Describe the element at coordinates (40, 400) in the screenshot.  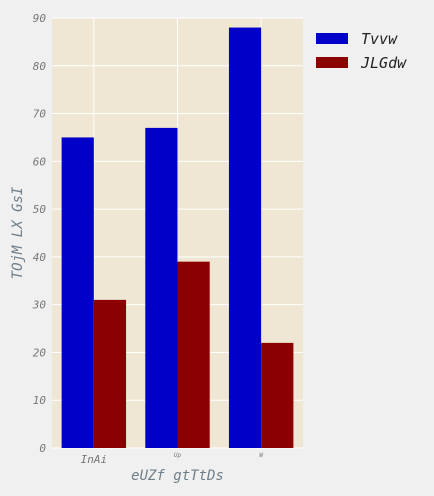
I see `y-tick-label: 10` at that location.